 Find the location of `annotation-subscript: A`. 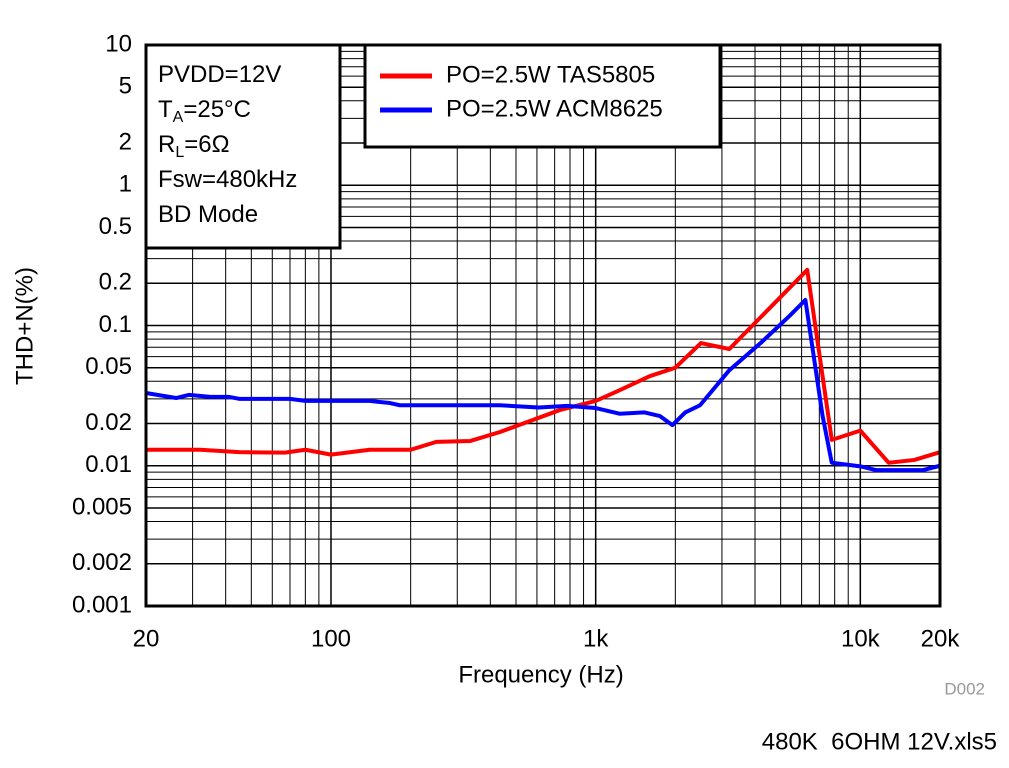

annotation-subscript: A is located at coordinates (178, 117).